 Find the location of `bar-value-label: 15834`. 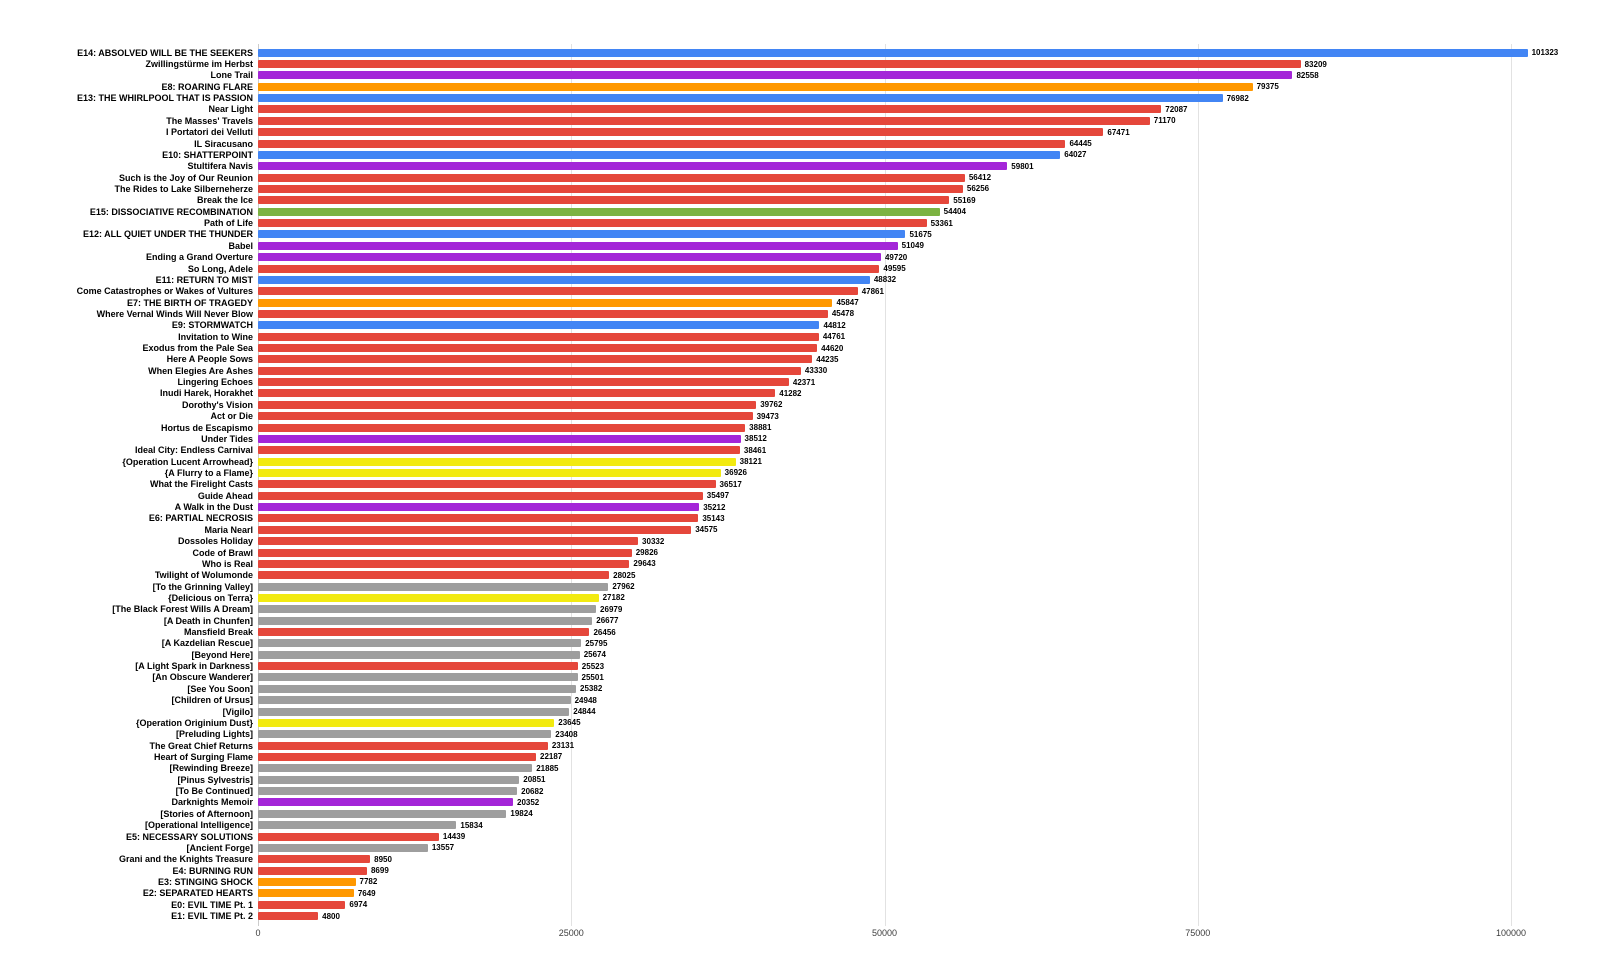

bar-value-label: 15834 is located at coordinates (471, 825).